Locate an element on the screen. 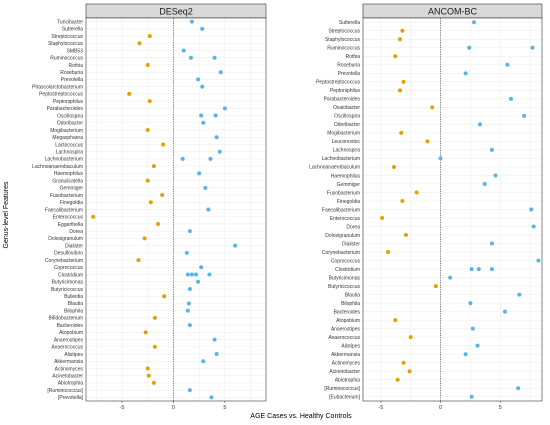  y-tick-label: Eggerthella is located at coordinates (71, 225).